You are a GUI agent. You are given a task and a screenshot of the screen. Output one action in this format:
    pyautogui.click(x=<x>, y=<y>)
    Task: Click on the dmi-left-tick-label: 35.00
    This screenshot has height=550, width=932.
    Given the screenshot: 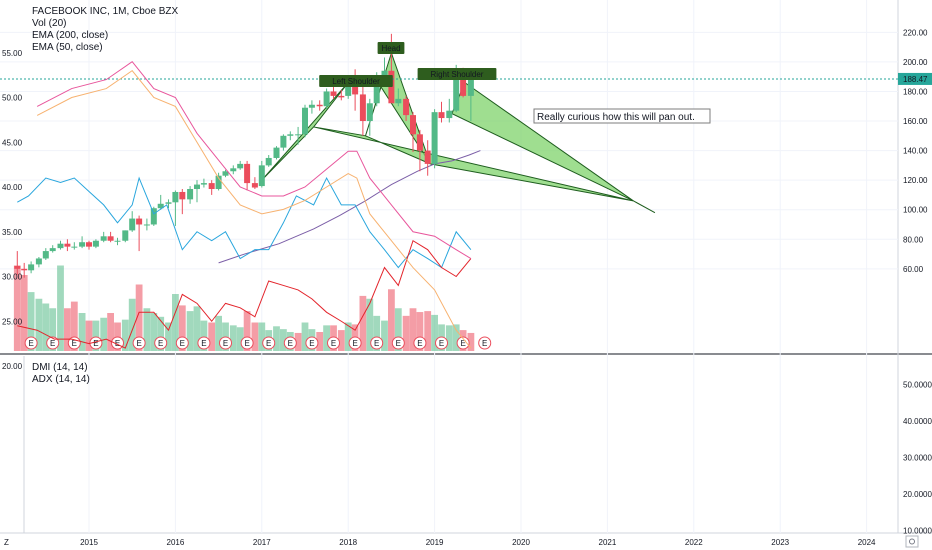 What is the action you would take?
    pyautogui.click(x=12, y=232)
    